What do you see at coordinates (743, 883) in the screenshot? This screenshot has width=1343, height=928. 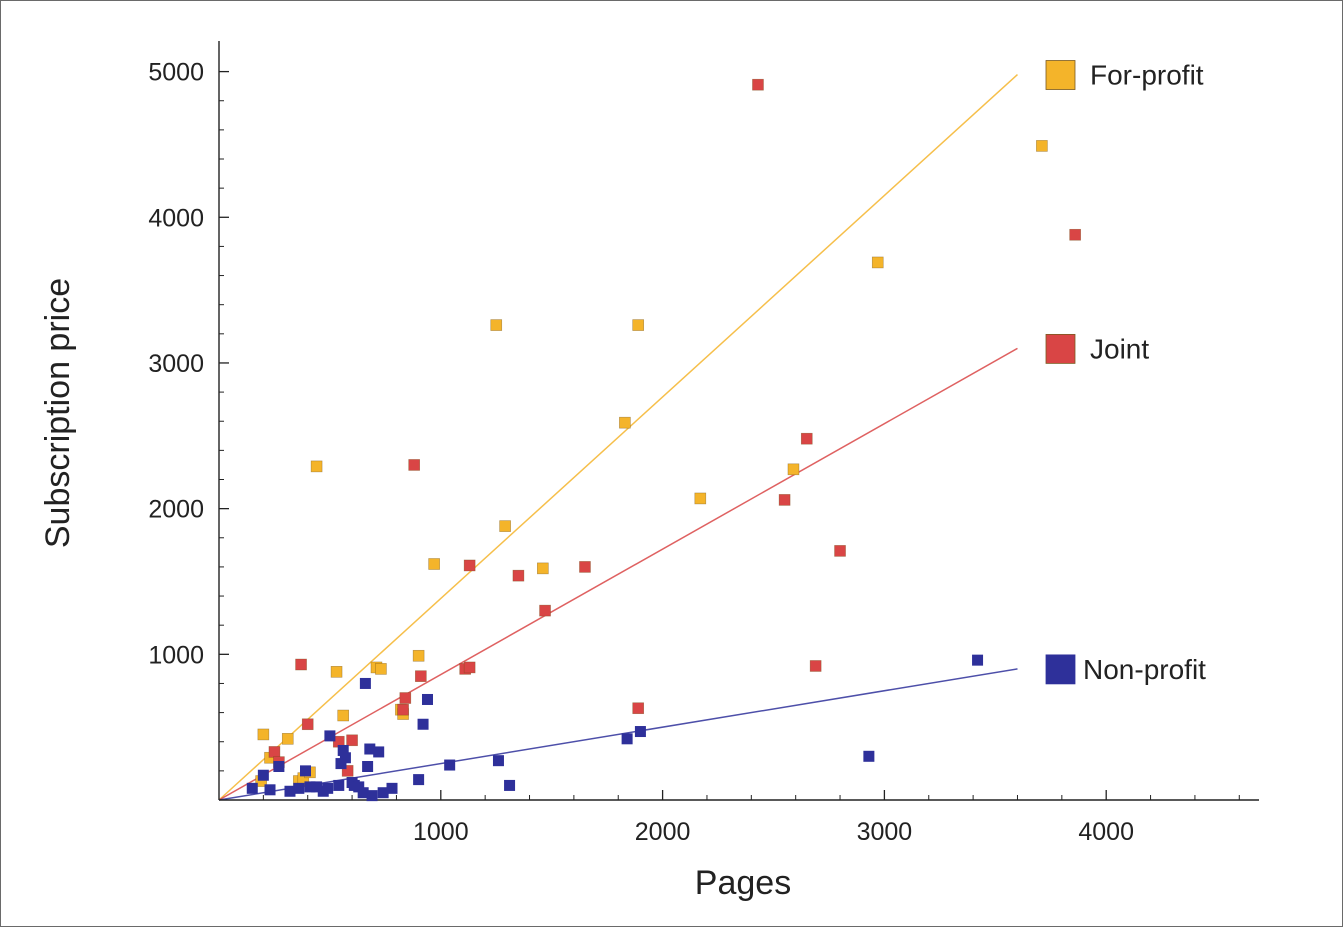 I see `x-axis-title: Pages` at bounding box center [743, 883].